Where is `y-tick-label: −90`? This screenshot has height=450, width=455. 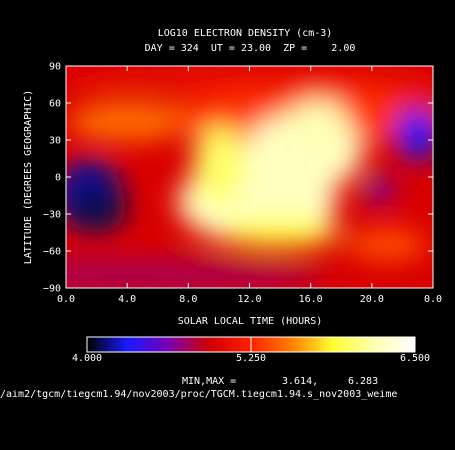
y-tick-label: −90 is located at coordinates (52, 289).